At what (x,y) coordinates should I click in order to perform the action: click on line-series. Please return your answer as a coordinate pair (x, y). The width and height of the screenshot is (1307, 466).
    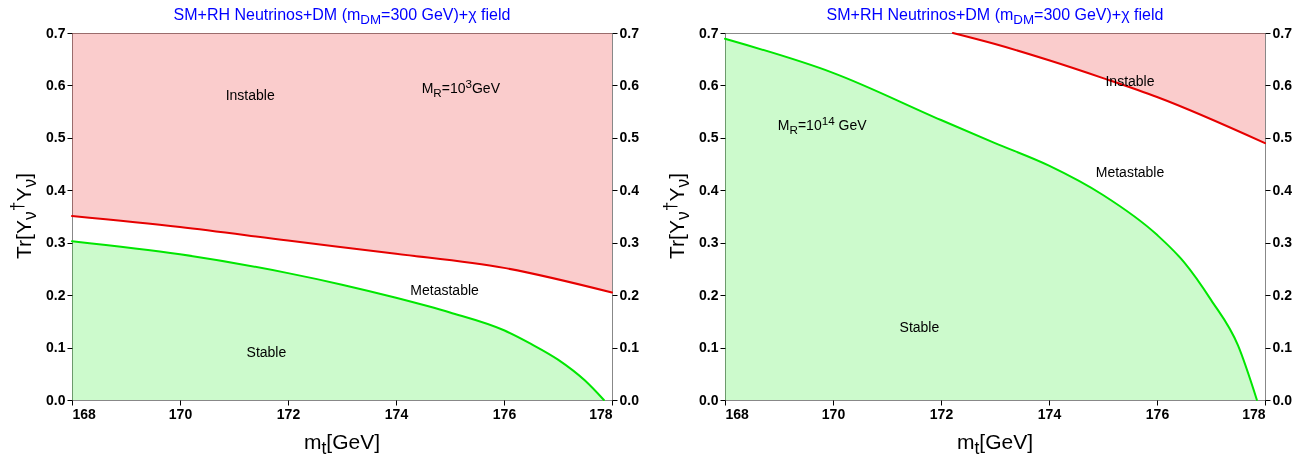
    Looking at the image, I should click on (342, 254).